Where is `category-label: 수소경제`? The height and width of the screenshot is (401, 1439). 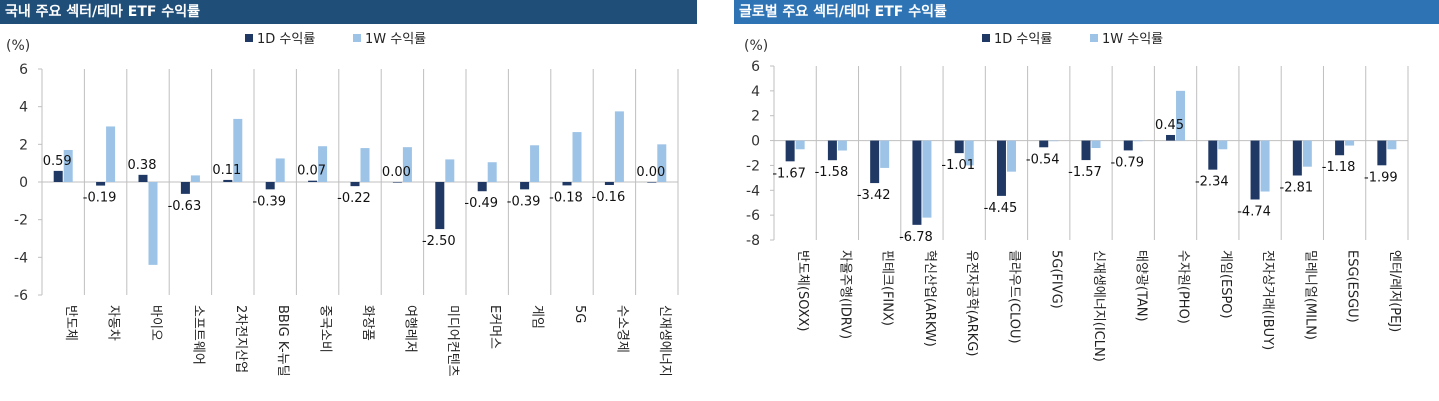
category-label: 수소경제 is located at coordinates (621, 329).